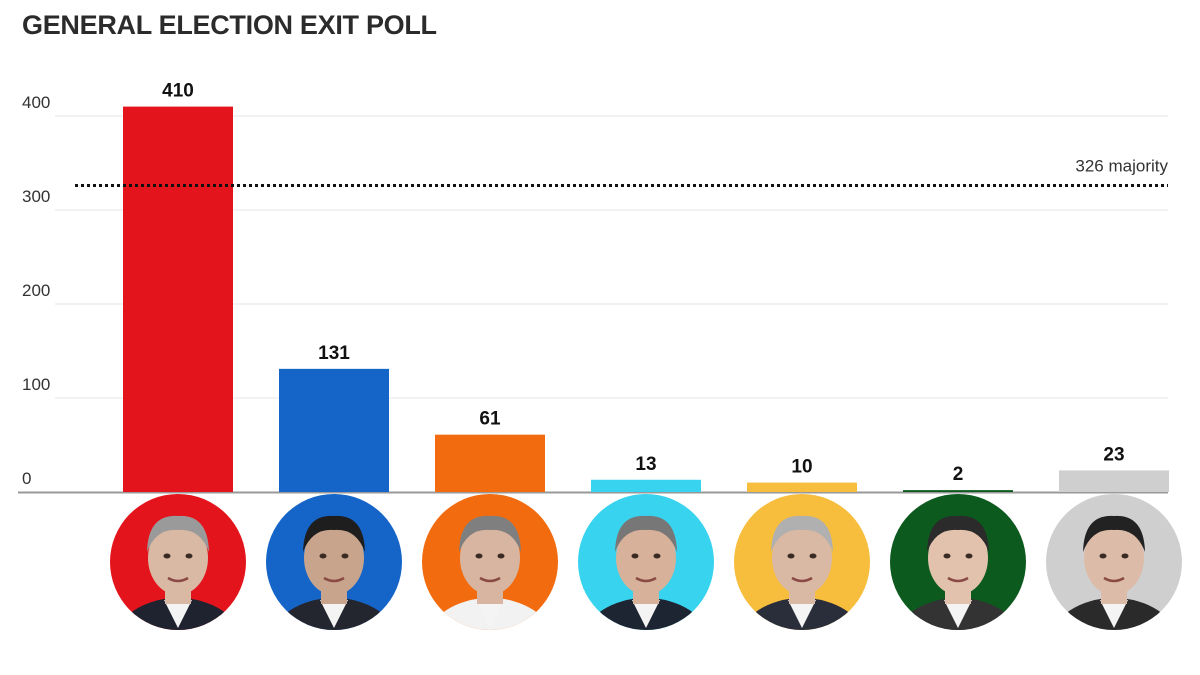 The height and width of the screenshot is (675, 1200). What do you see at coordinates (490, 419) in the screenshot?
I see `bar-value-label: 61` at bounding box center [490, 419].